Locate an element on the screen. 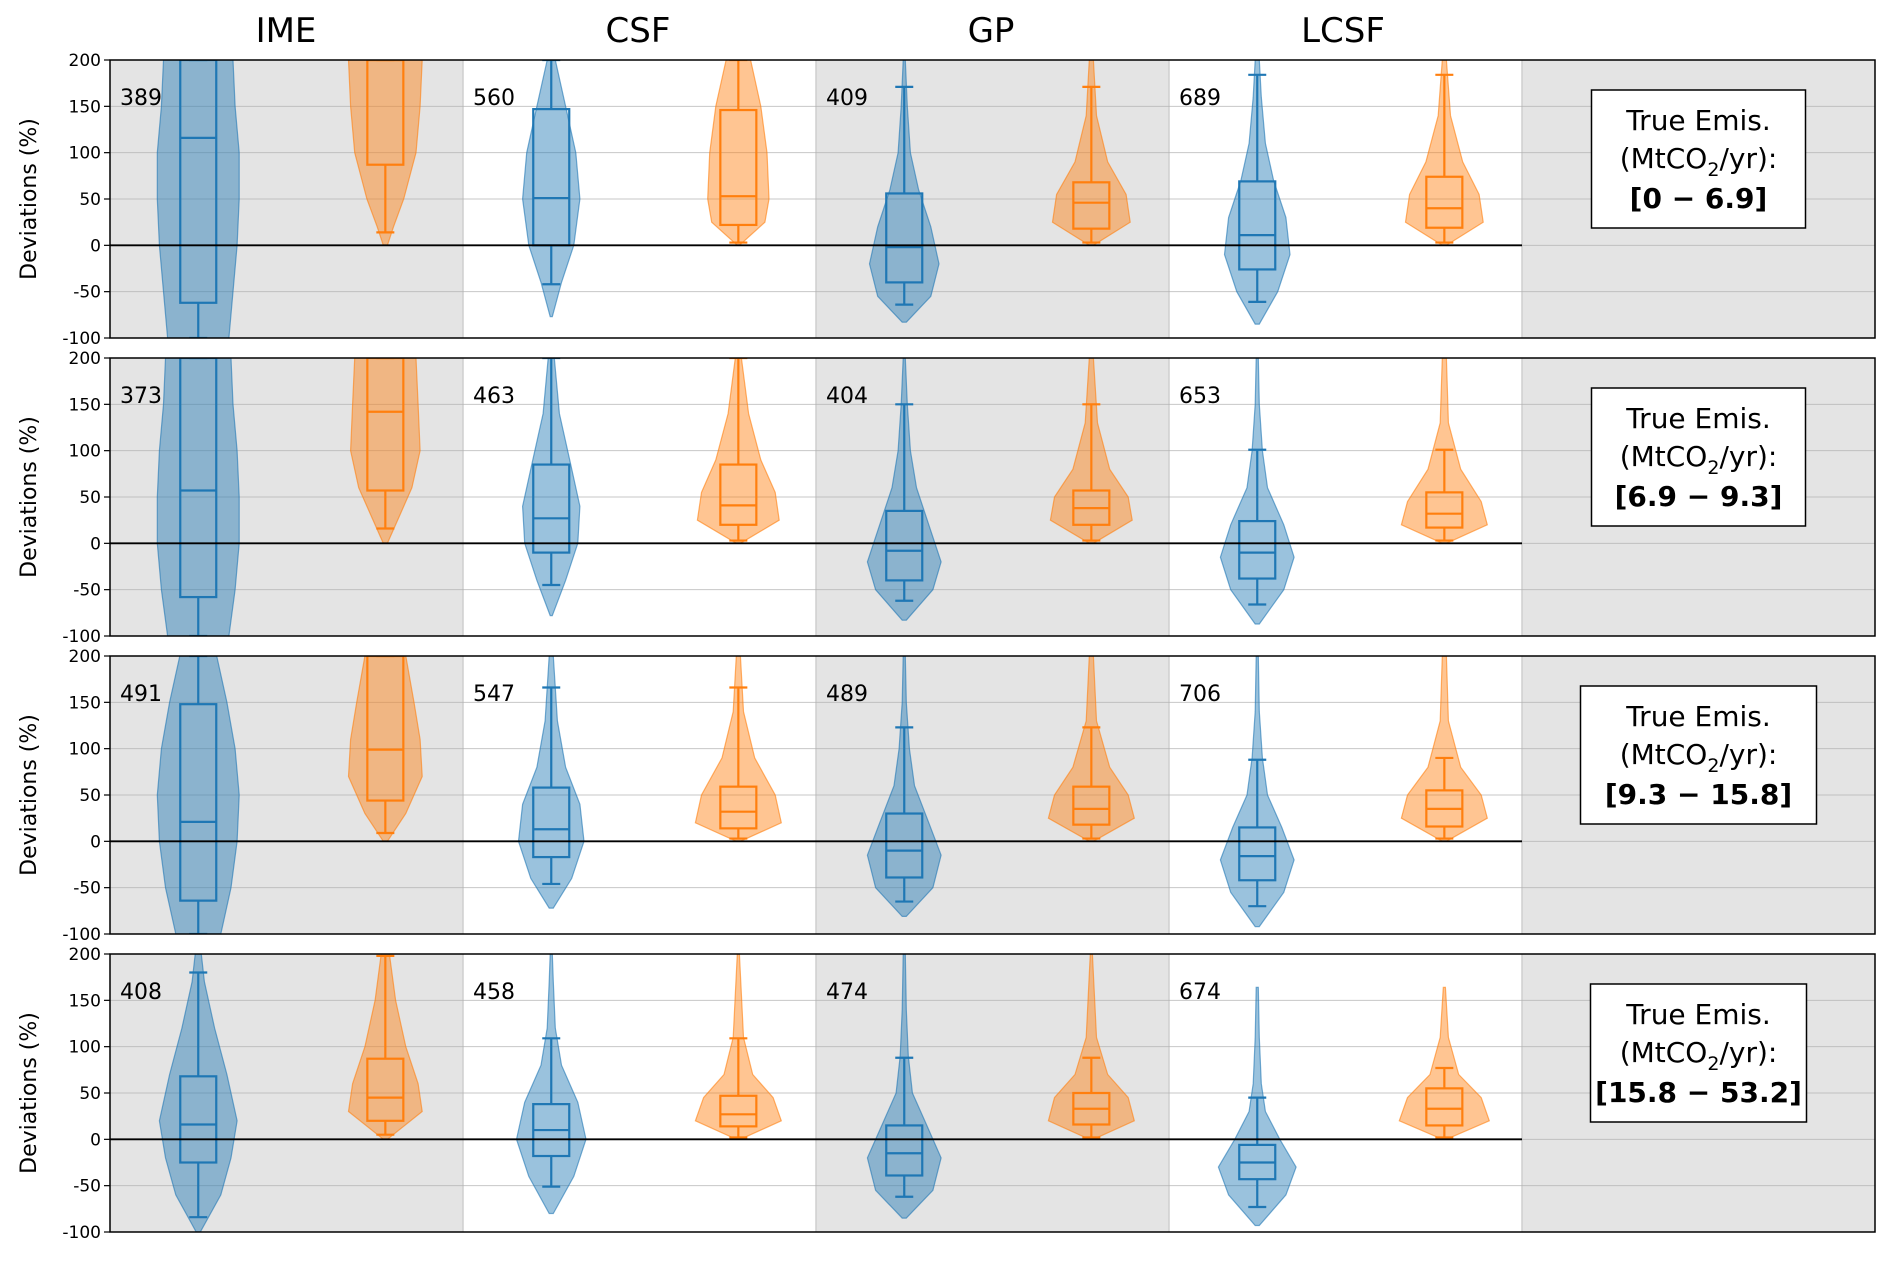  violin-signed-lcsf is located at coordinates (1257, 192).